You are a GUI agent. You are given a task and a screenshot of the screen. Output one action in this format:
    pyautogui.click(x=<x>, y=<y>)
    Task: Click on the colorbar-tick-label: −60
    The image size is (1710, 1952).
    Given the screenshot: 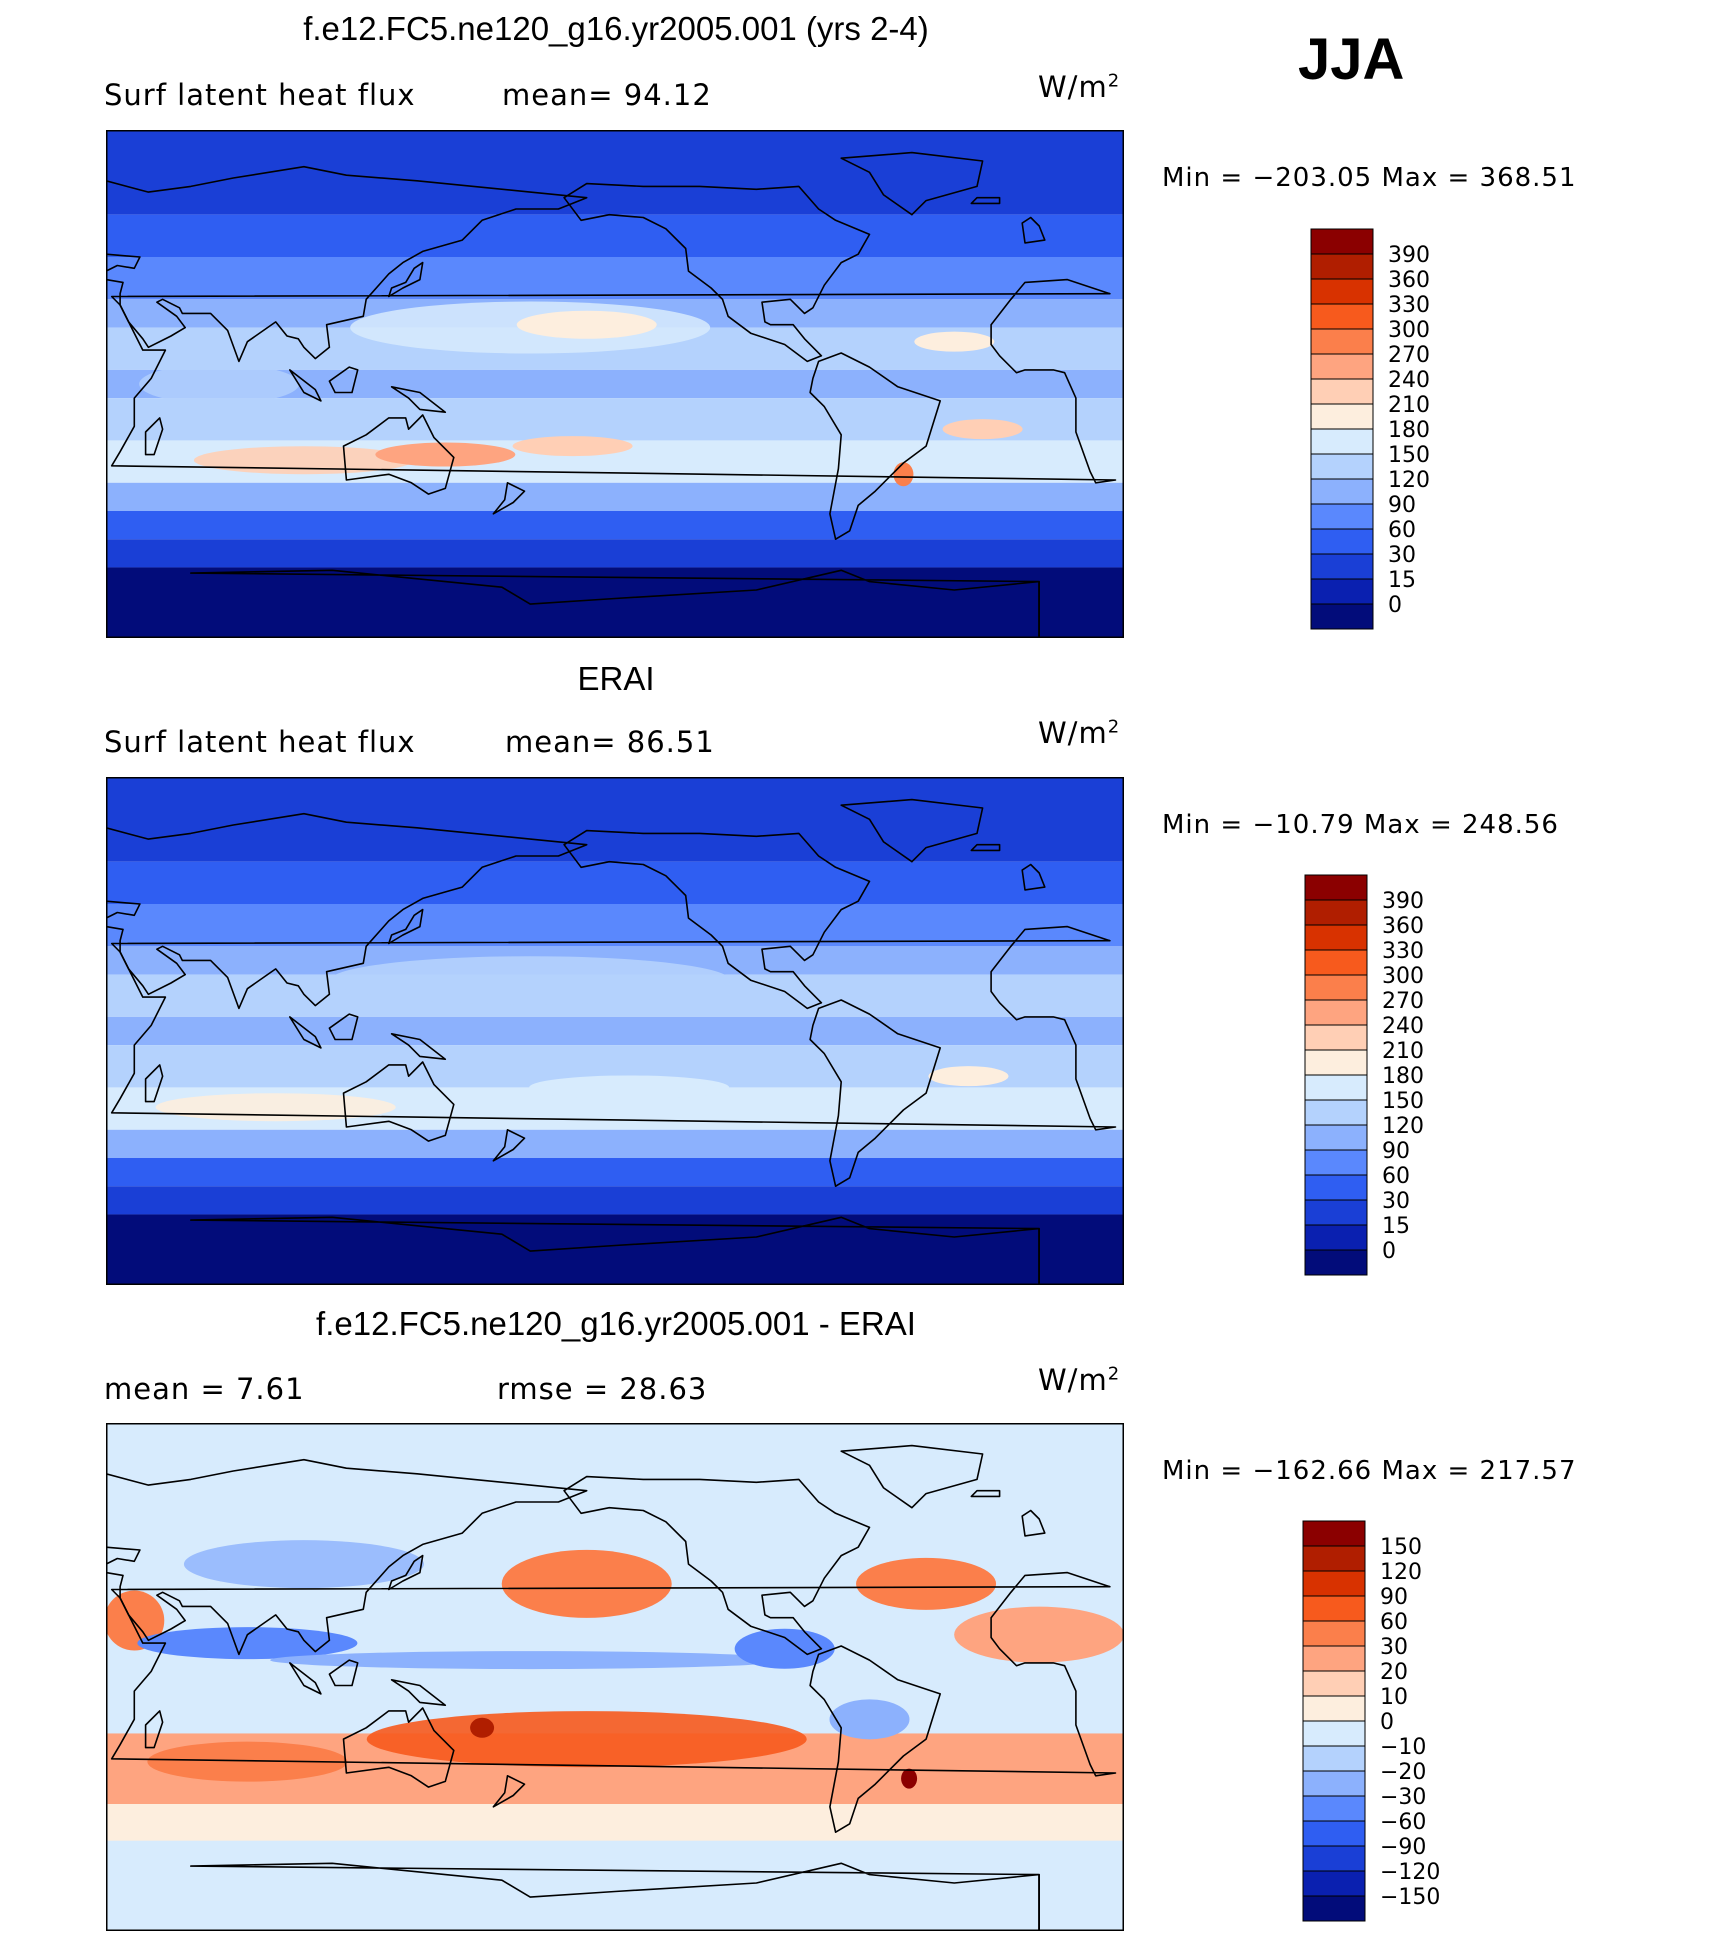 What is the action you would take?
    pyautogui.click(x=1403, y=1822)
    